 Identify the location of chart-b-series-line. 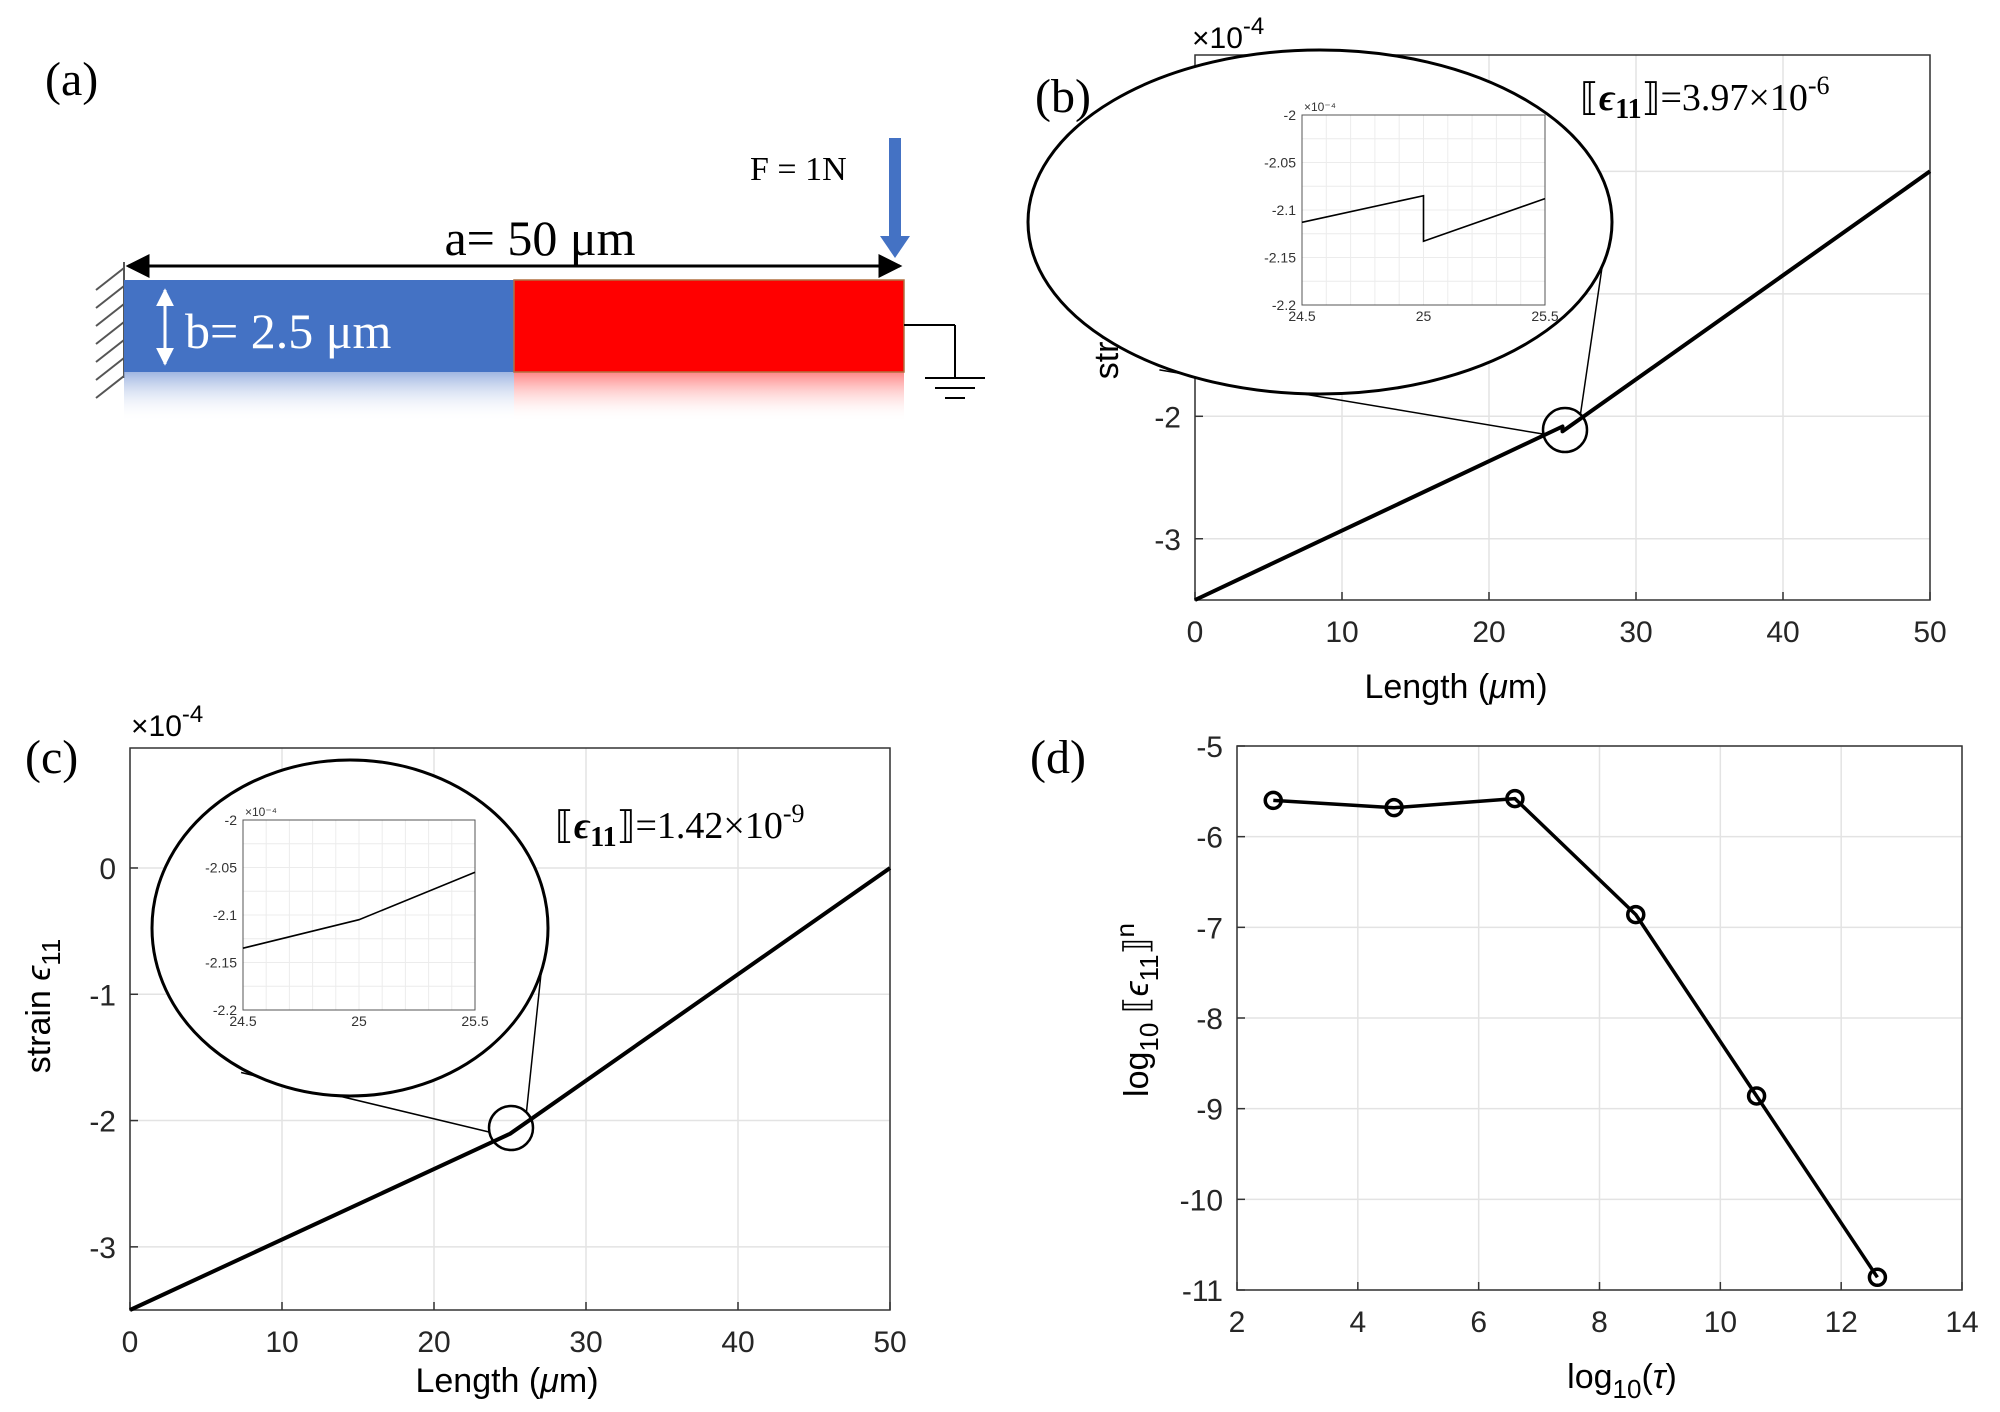
(1563, 385).